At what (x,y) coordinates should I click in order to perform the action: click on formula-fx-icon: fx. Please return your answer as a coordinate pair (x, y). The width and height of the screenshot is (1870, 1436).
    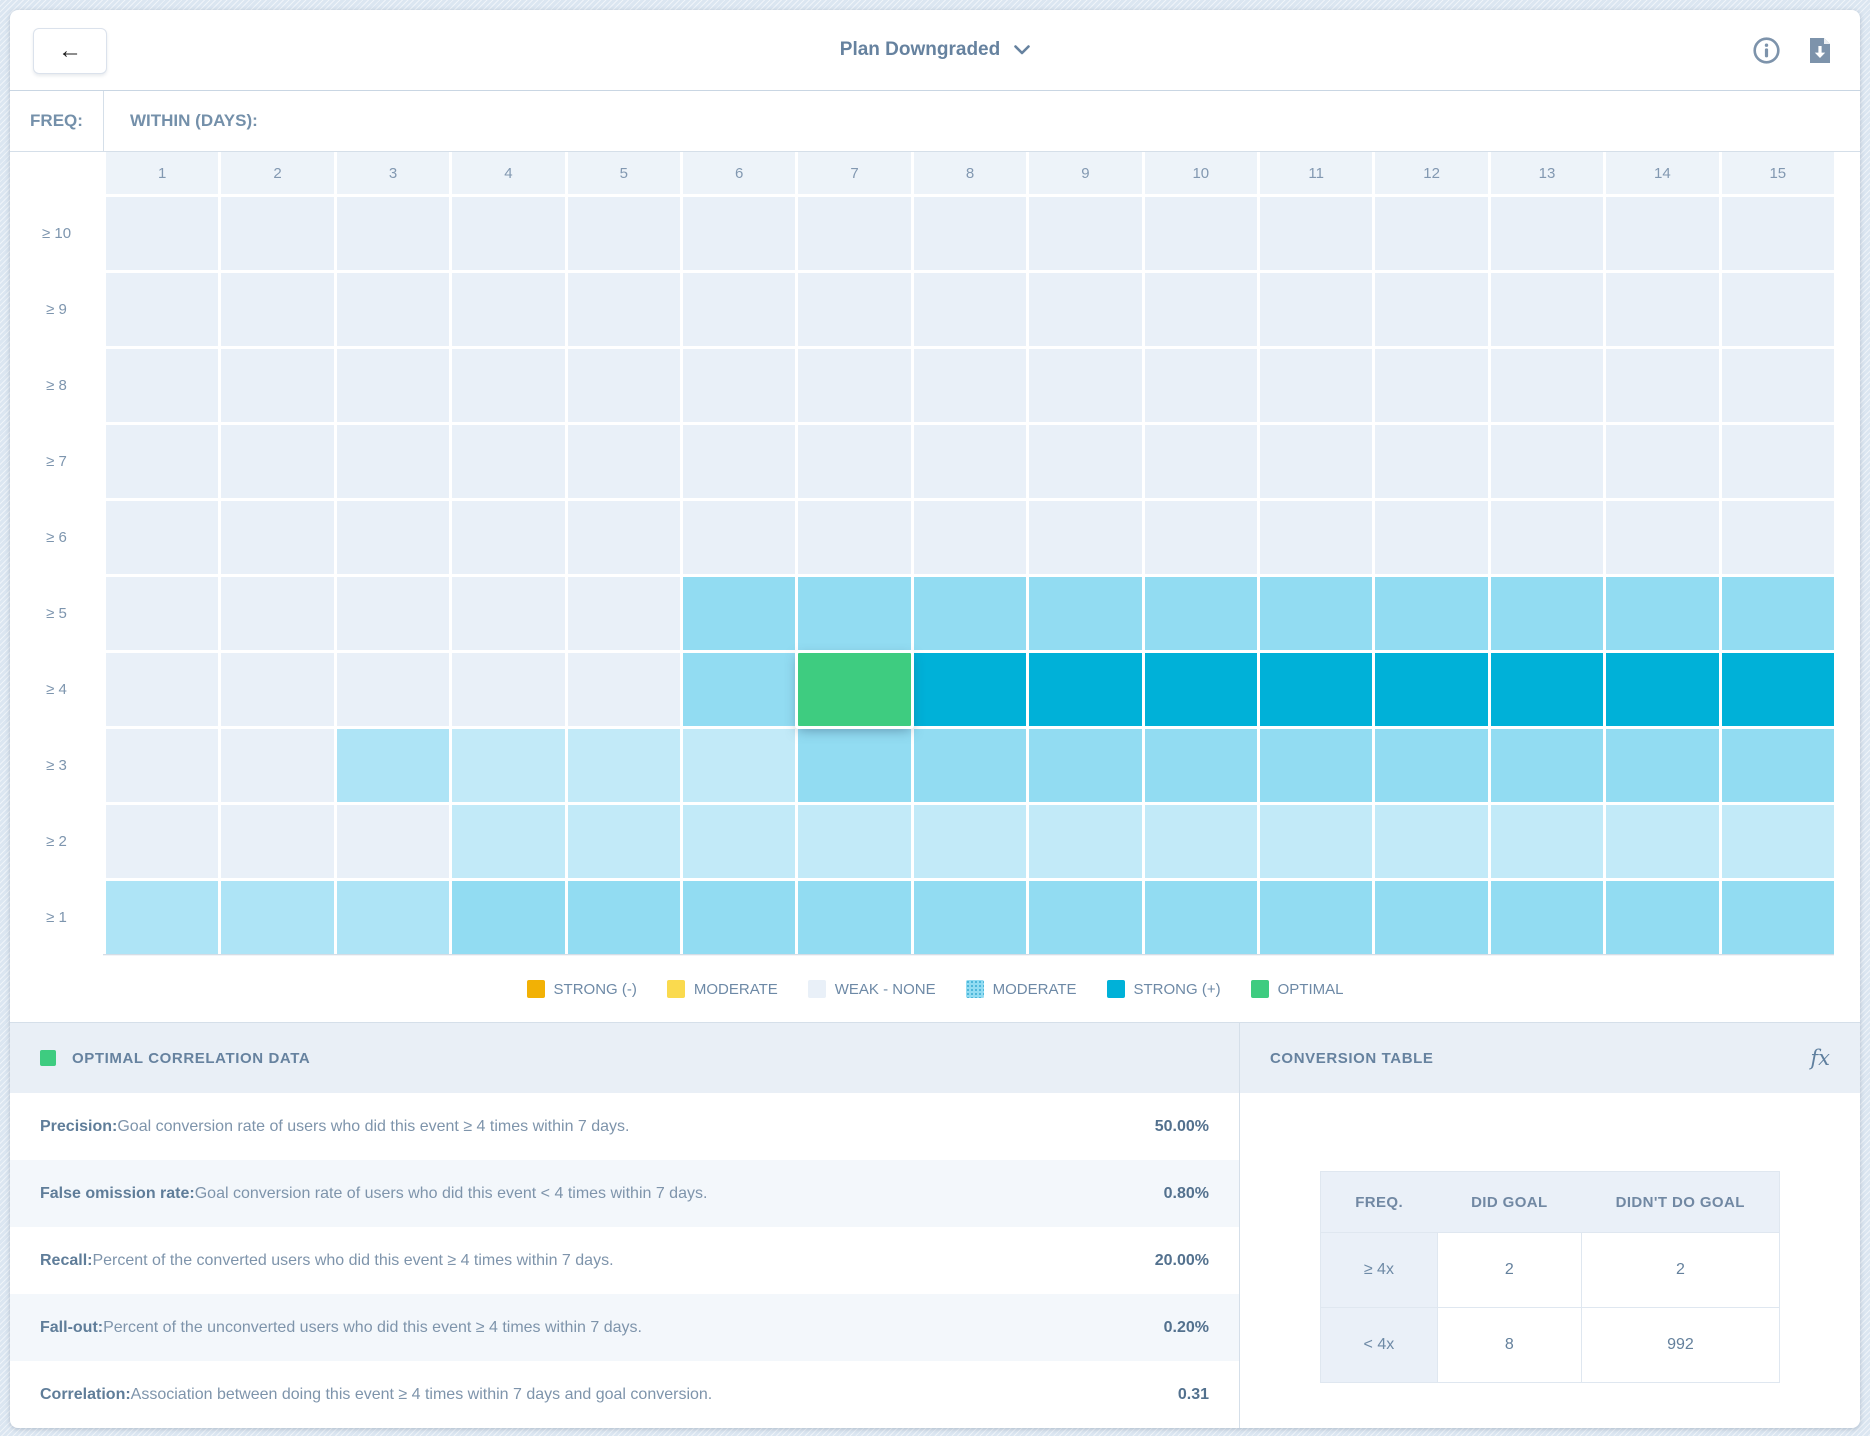
    Looking at the image, I should click on (1820, 1058).